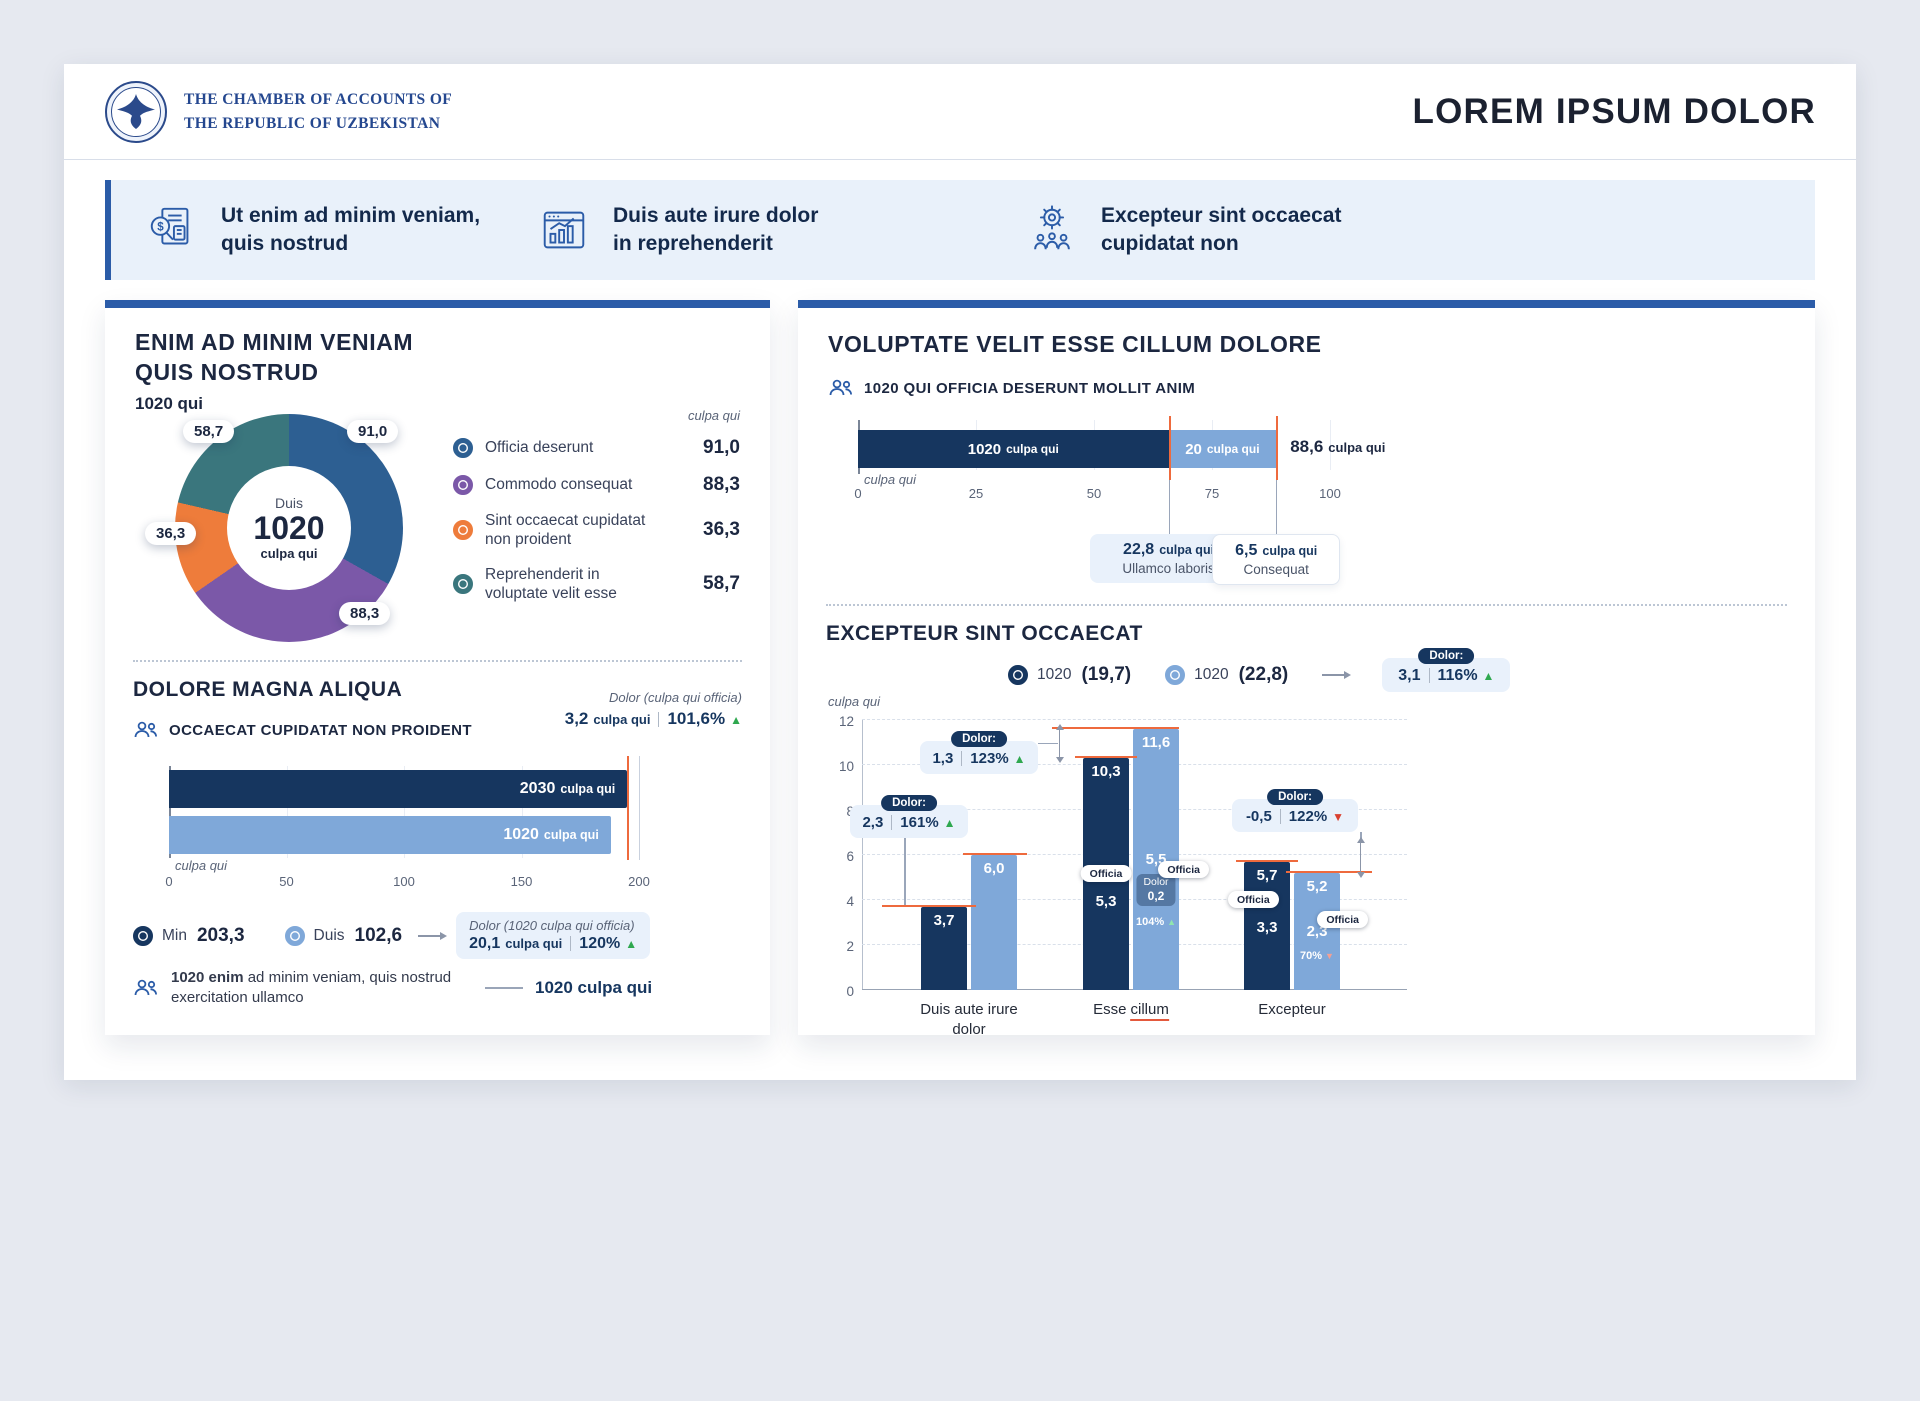  I want to click on donut-center: Duis 1020 culpa qui, so click(289, 528).